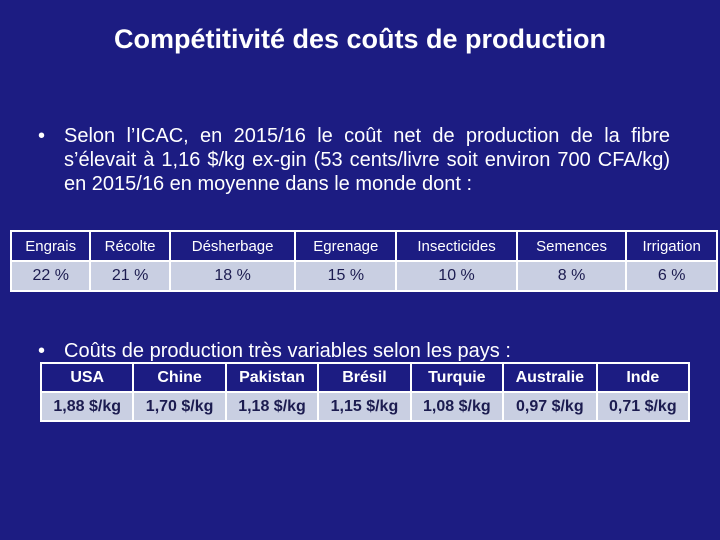 Image resolution: width=720 pixels, height=540 pixels. What do you see at coordinates (50, 246) in the screenshot?
I see `header-cell: Engrais` at bounding box center [50, 246].